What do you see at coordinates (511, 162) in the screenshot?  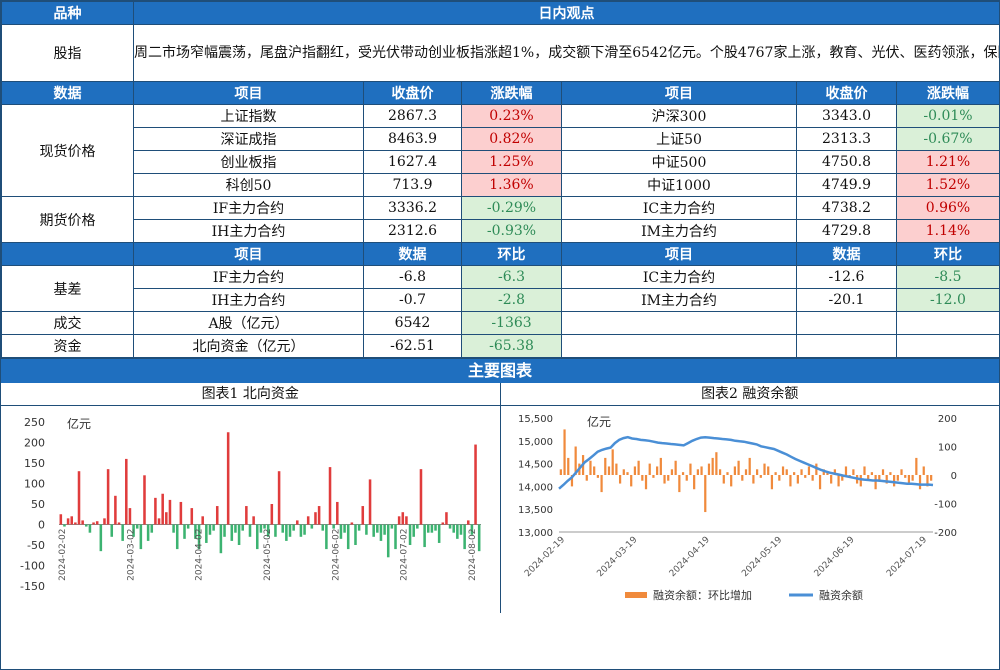 I see `spot-change: 1.25%` at bounding box center [511, 162].